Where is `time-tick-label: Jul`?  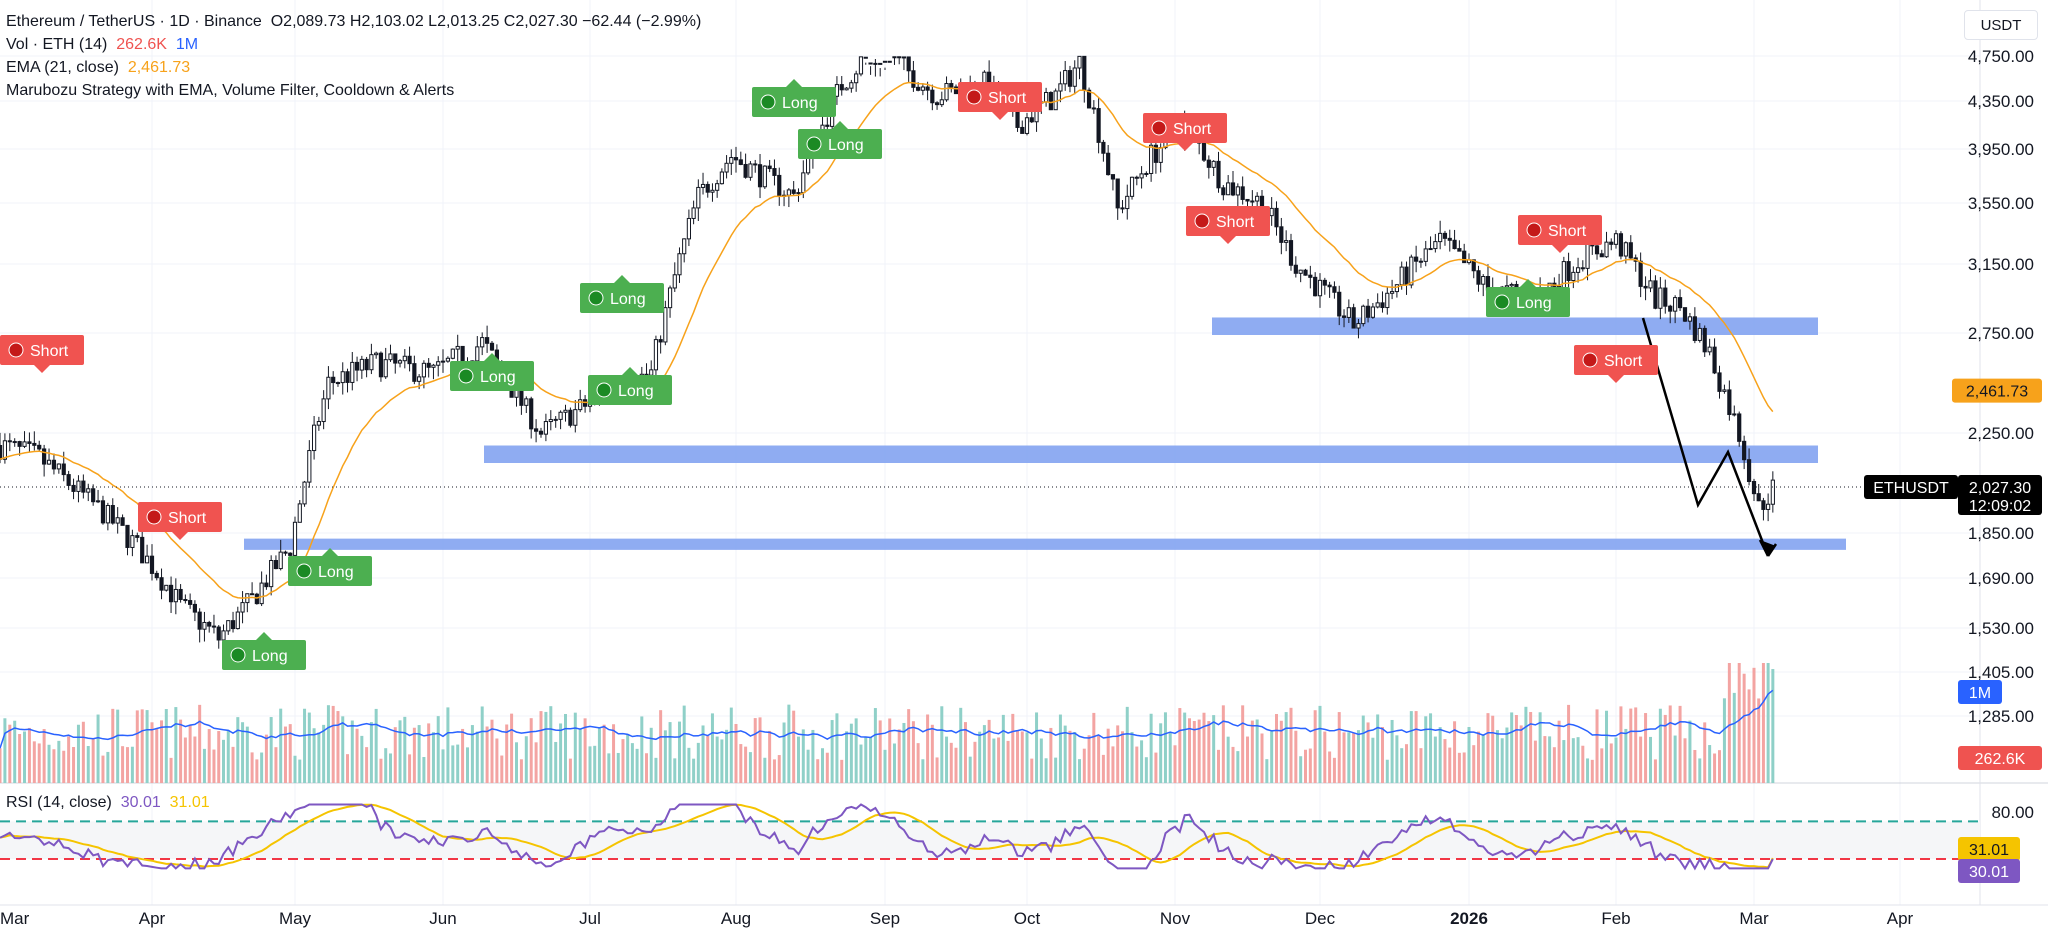 time-tick-label: Jul is located at coordinates (590, 918).